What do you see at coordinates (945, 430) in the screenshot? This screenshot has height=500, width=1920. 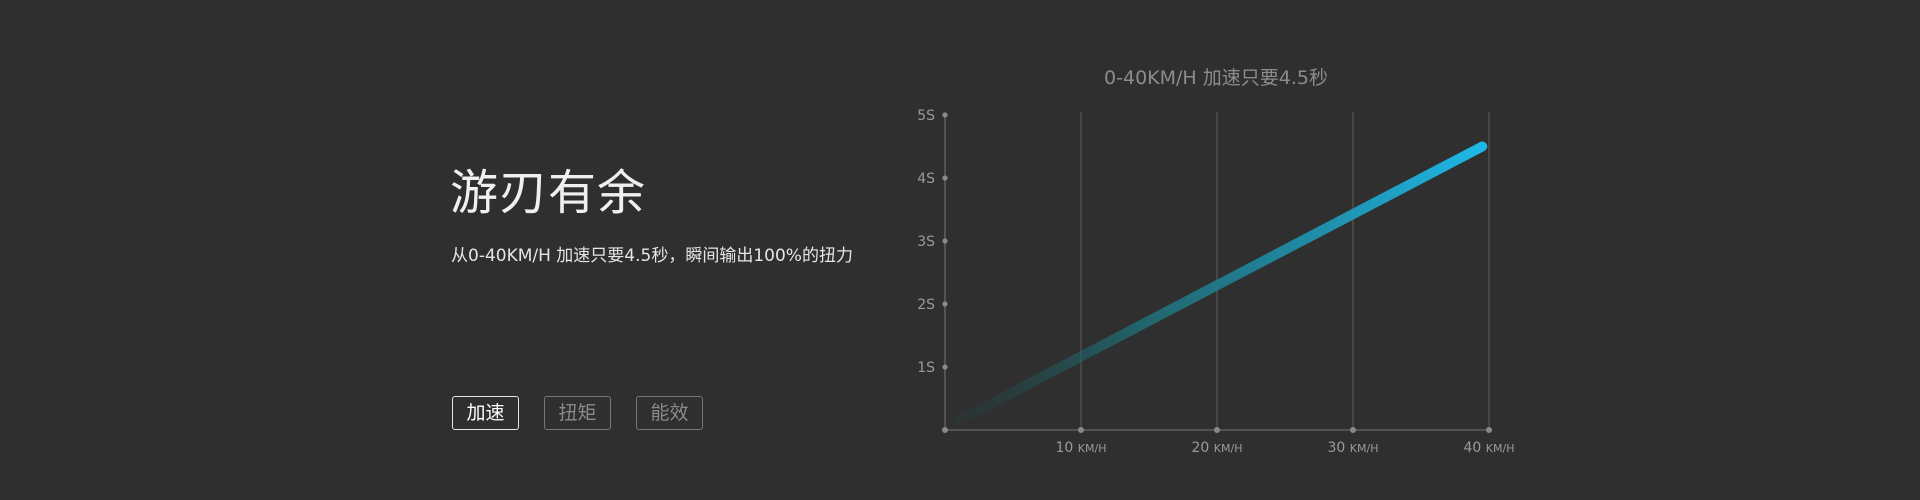 I see `origin-dot` at bounding box center [945, 430].